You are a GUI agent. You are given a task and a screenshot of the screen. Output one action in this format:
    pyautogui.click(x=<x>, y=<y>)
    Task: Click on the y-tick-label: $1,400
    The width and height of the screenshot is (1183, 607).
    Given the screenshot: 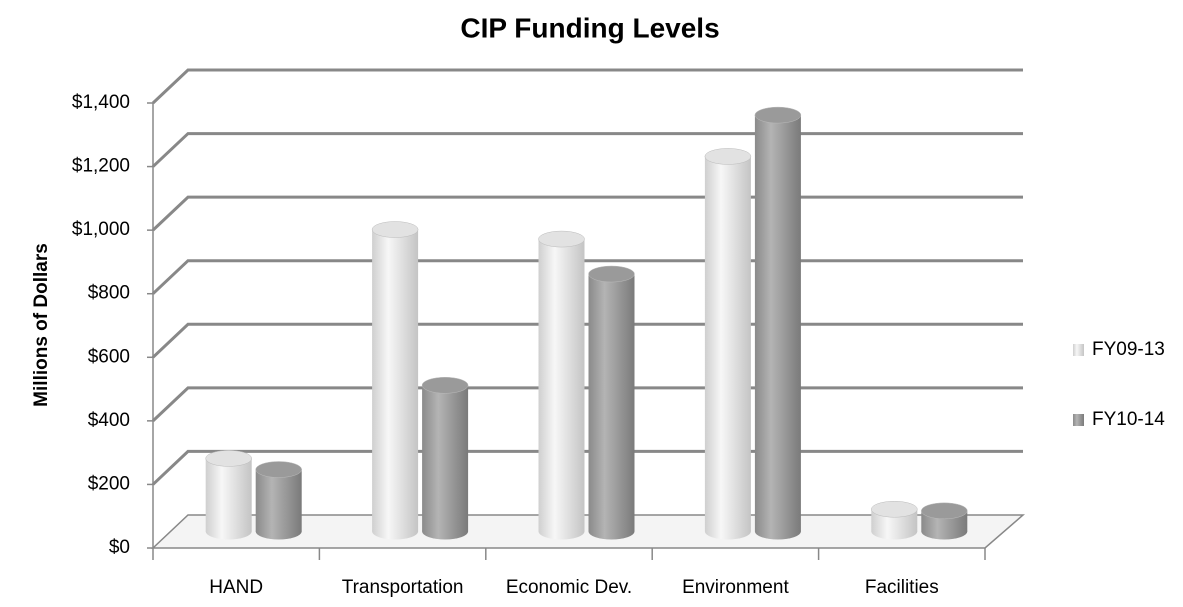 What is the action you would take?
    pyautogui.click(x=101, y=102)
    